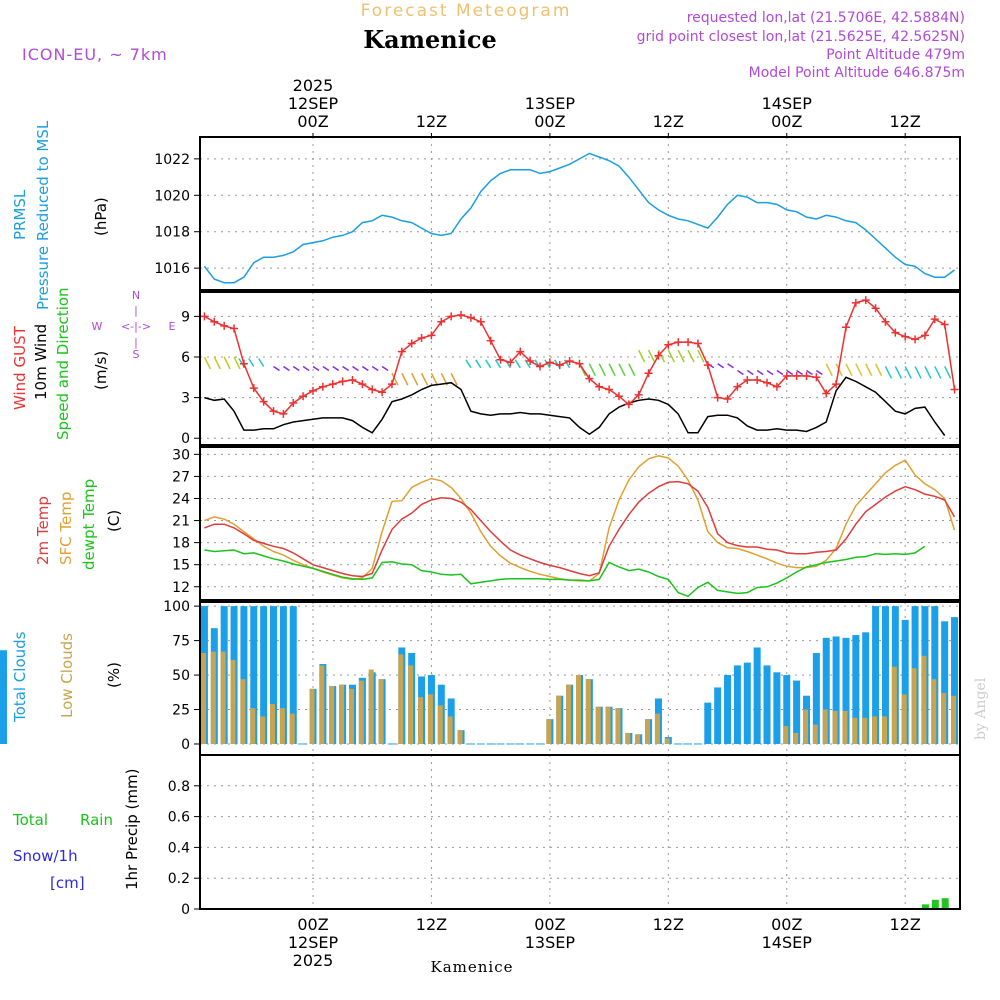  What do you see at coordinates (312, 121) in the screenshot?
I see `time-label-top: 00Z` at bounding box center [312, 121].